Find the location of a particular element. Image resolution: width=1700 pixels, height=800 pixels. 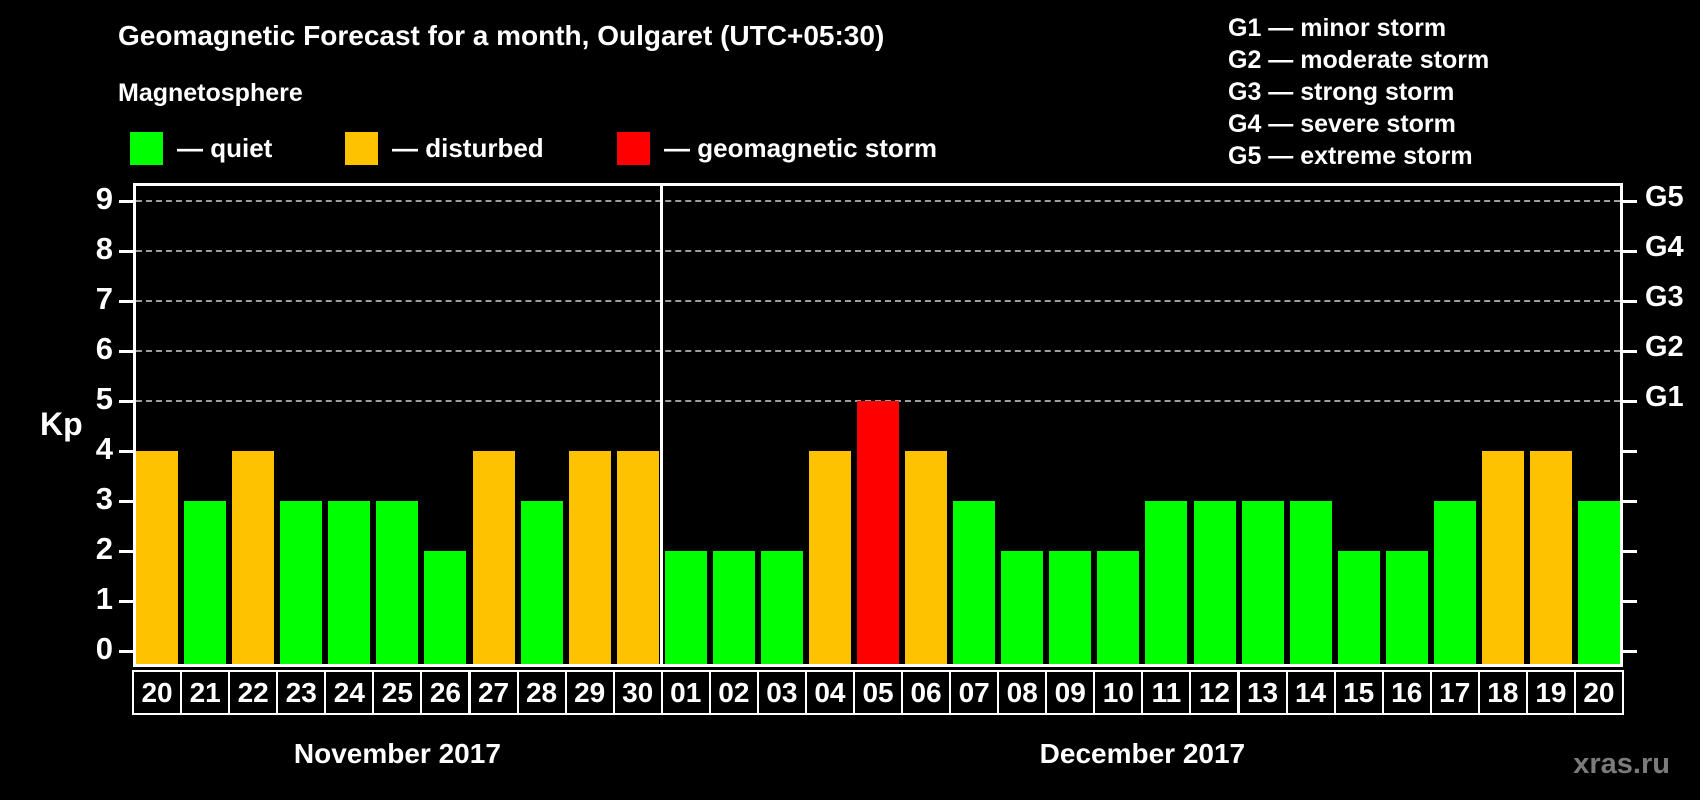

day-label: 22 is located at coordinates (253, 692).